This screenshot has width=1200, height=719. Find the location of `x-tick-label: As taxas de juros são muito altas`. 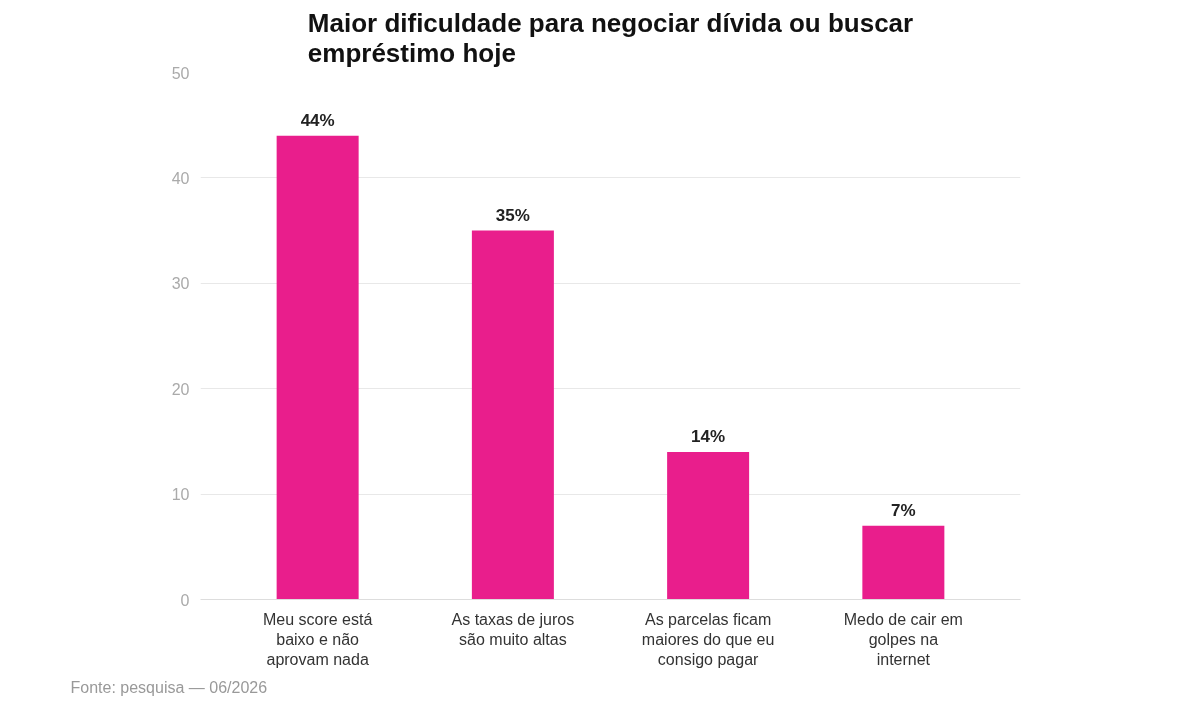

x-tick-label: As taxas de juros são muito altas is located at coordinates (513, 629).